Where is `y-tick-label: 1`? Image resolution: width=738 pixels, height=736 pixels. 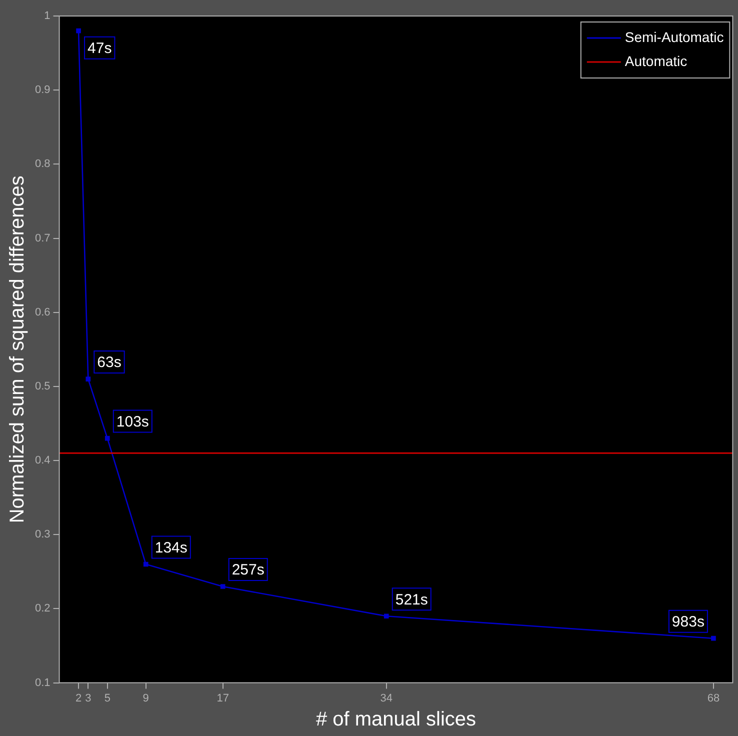
y-tick-label: 1 is located at coordinates (47, 16).